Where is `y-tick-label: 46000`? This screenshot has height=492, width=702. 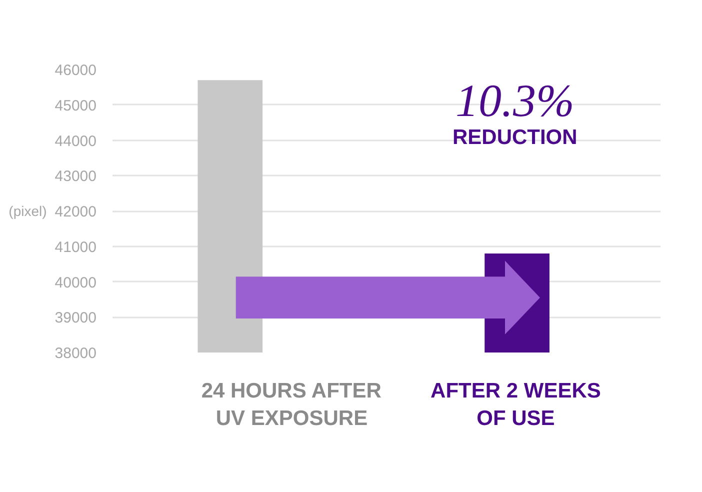
y-tick-label: 46000 is located at coordinates (75, 70).